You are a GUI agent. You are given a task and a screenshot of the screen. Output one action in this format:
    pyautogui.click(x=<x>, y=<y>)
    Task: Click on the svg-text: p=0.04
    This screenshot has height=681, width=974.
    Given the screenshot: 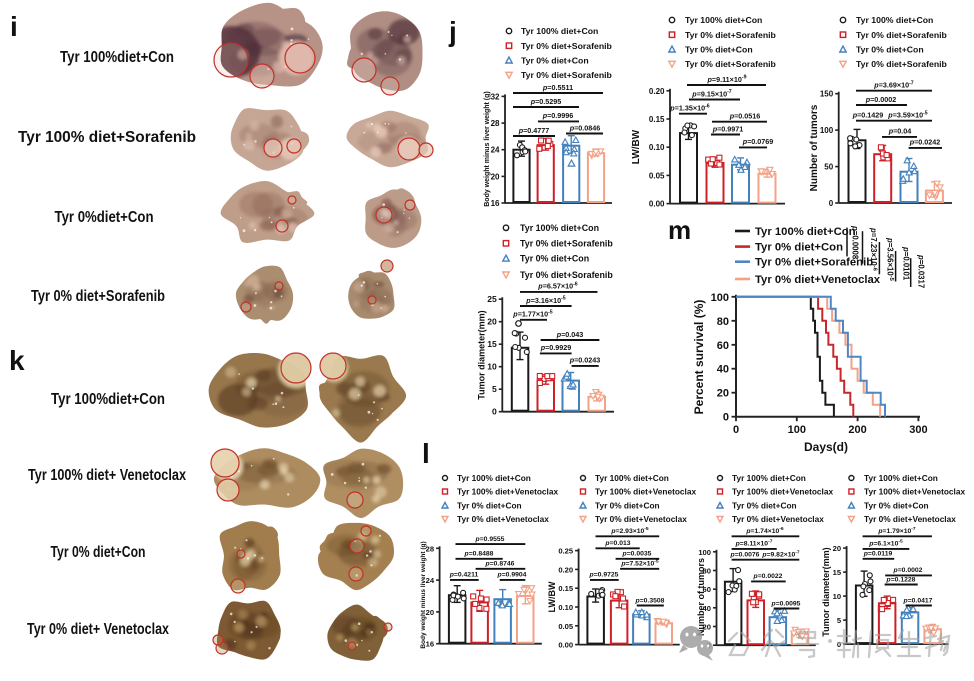 What is the action you would take?
    pyautogui.click(x=900, y=131)
    